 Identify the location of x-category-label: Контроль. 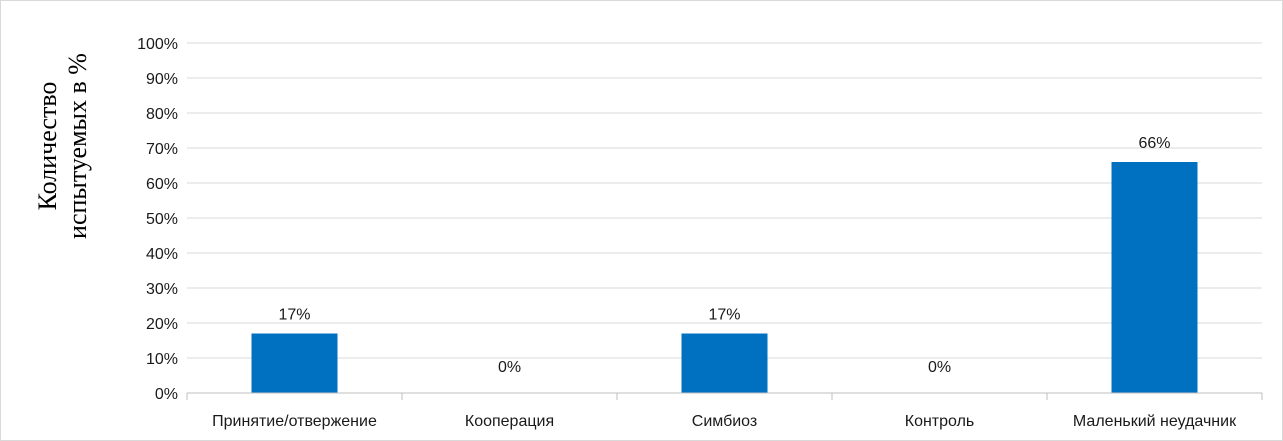
(940, 421).